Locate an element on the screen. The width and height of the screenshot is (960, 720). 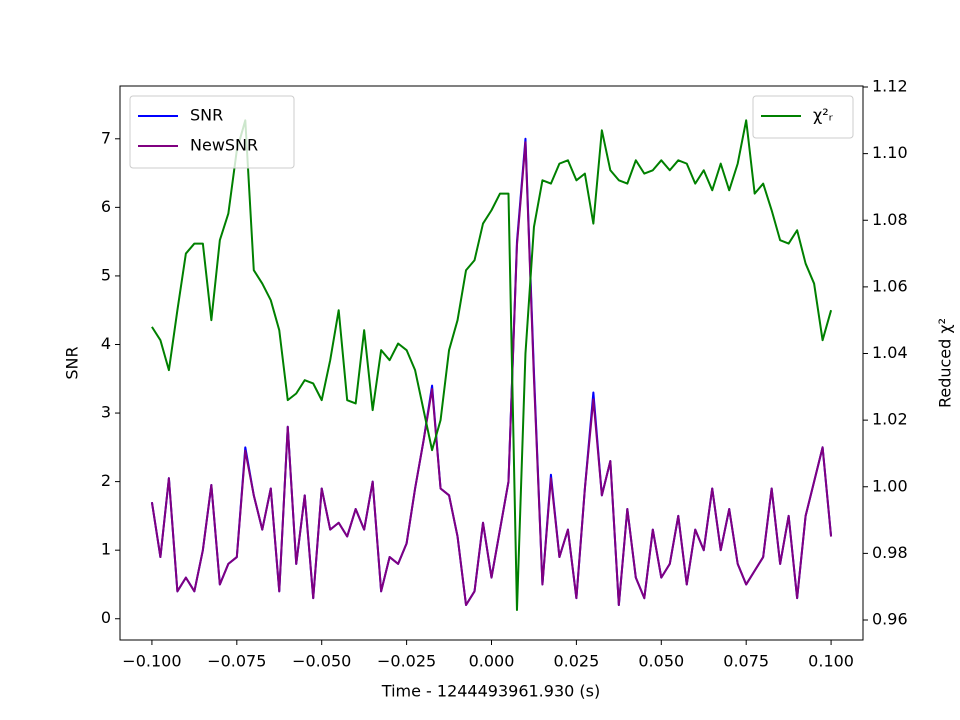
y2-tick-label: 0.96 is located at coordinates (890, 619).